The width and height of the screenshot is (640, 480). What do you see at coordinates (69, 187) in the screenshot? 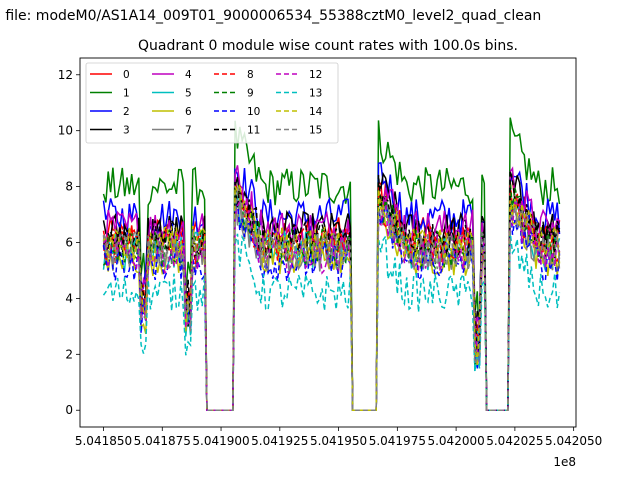
I see `y-tick-label: 8` at bounding box center [69, 187].